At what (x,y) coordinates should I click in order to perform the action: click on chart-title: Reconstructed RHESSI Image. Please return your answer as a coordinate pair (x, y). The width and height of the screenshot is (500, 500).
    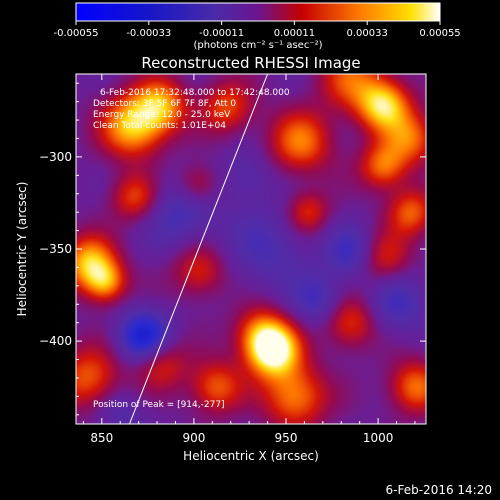
    Looking at the image, I should click on (250, 63).